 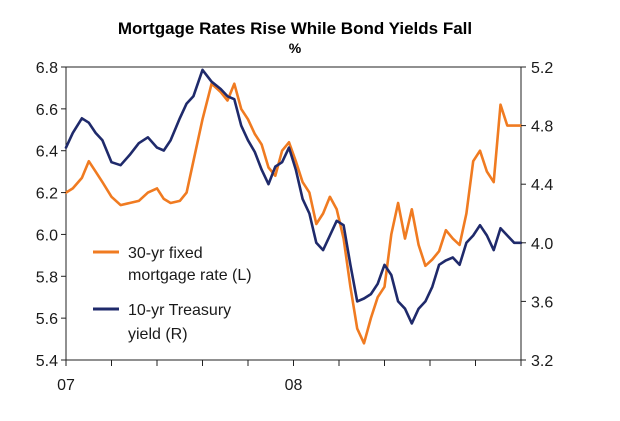 I want to click on right-axis-tick-label: 5.2, so click(x=542, y=68).